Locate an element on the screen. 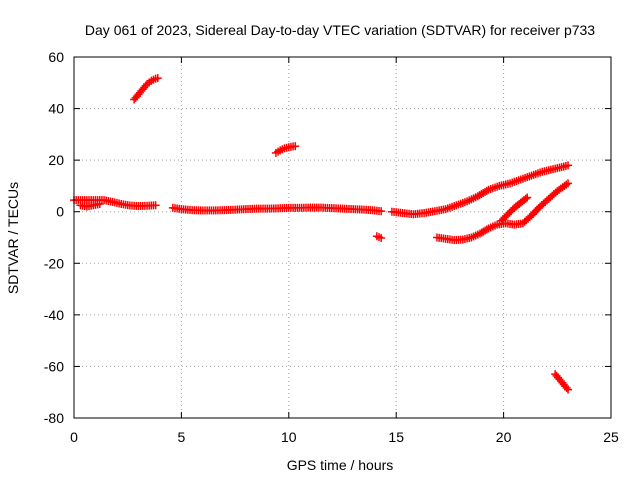  x-tick-label: 5 is located at coordinates (182, 437).